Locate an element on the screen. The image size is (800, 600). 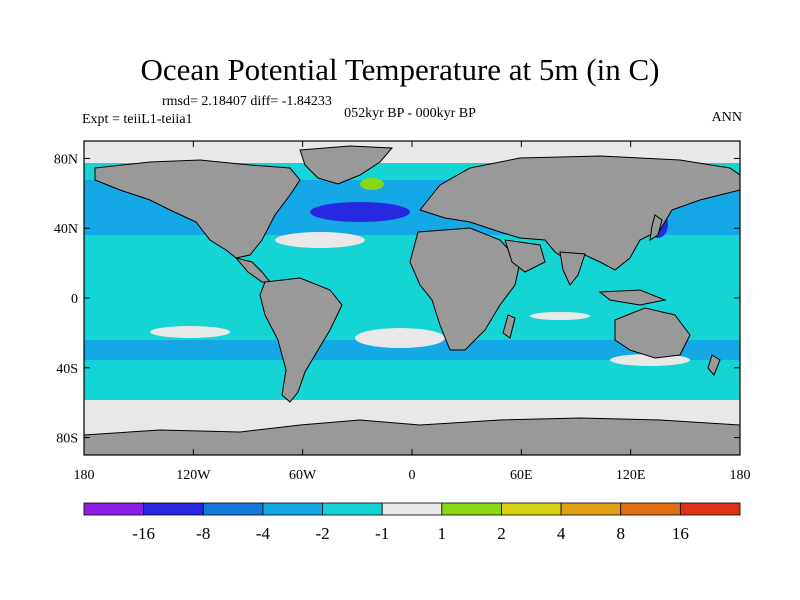
colorbar-label: 1 is located at coordinates (442, 533).